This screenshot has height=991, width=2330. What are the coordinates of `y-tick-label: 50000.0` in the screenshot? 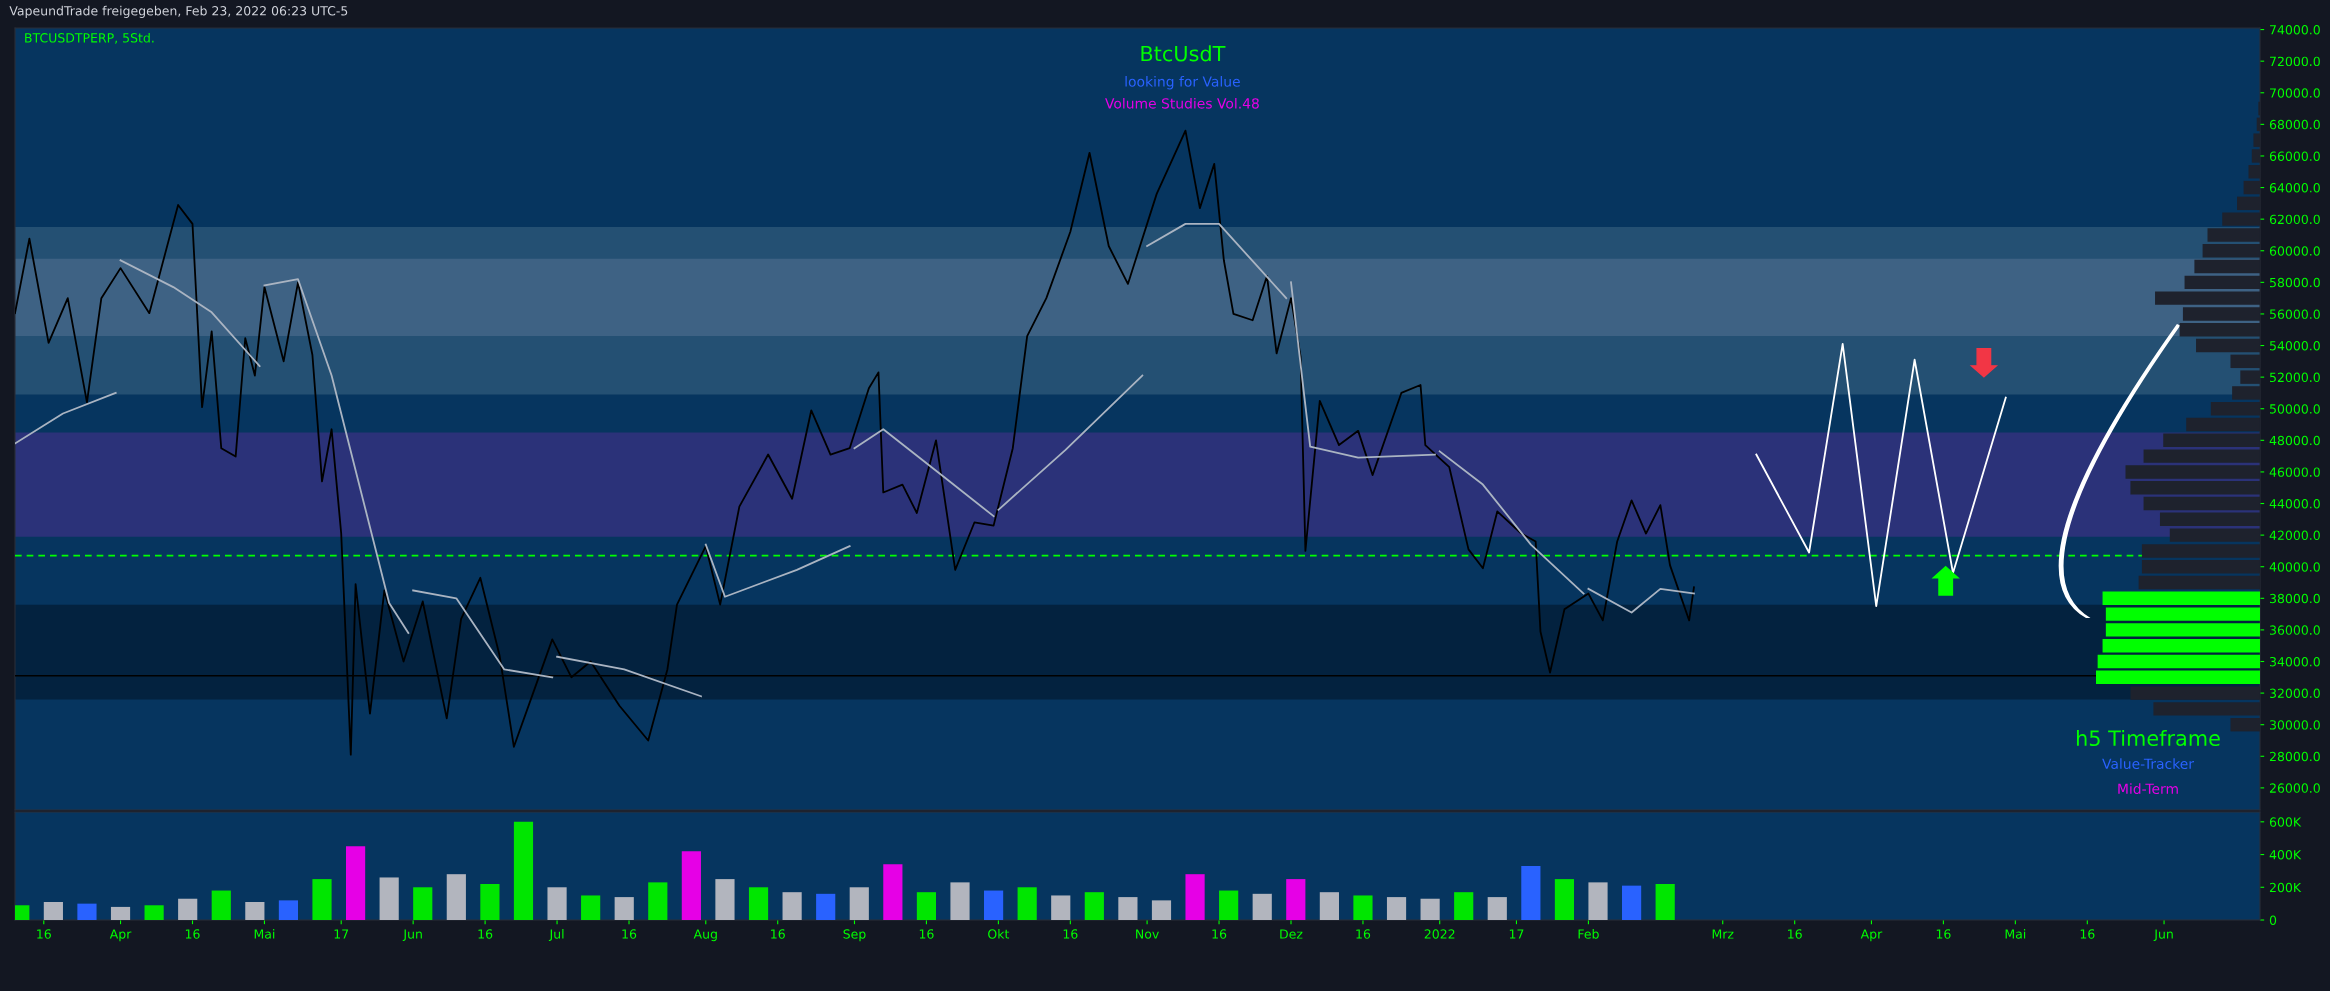 It's located at (2294, 409).